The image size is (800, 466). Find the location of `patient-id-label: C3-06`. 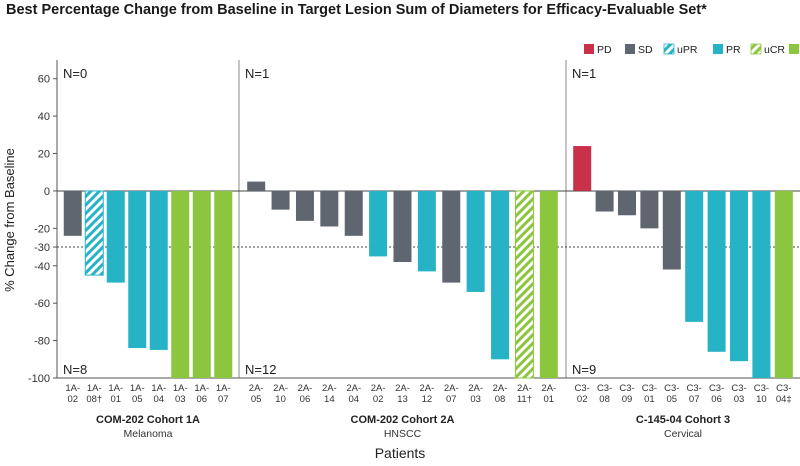

patient-id-label: C3-06 is located at coordinates (716, 394).